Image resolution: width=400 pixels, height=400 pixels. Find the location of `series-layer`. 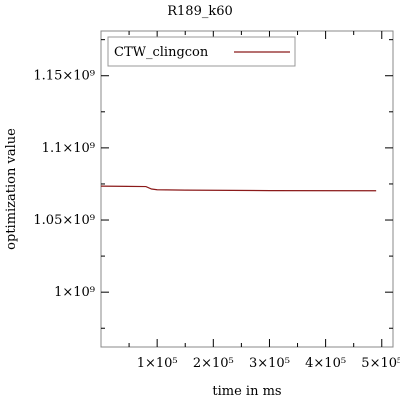

series-layer is located at coordinates (238, 188).